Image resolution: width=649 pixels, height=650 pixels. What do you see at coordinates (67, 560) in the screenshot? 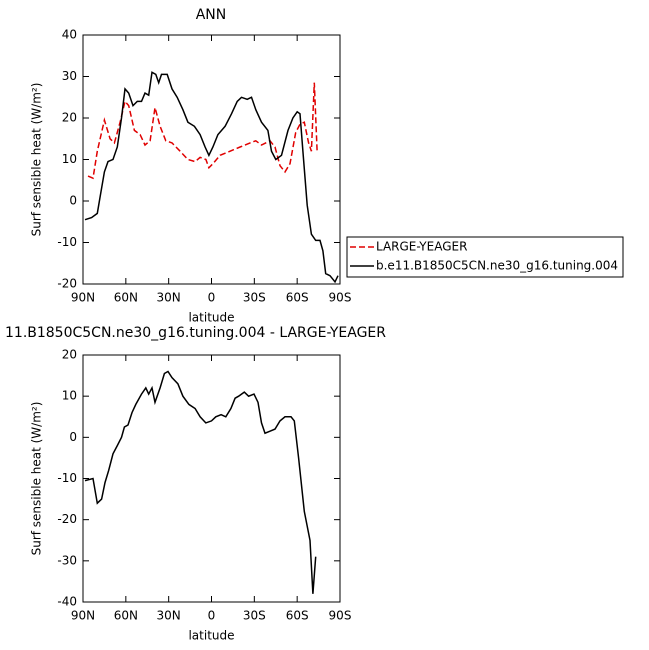
I see `y-tick-label: -30` at bounding box center [67, 560].